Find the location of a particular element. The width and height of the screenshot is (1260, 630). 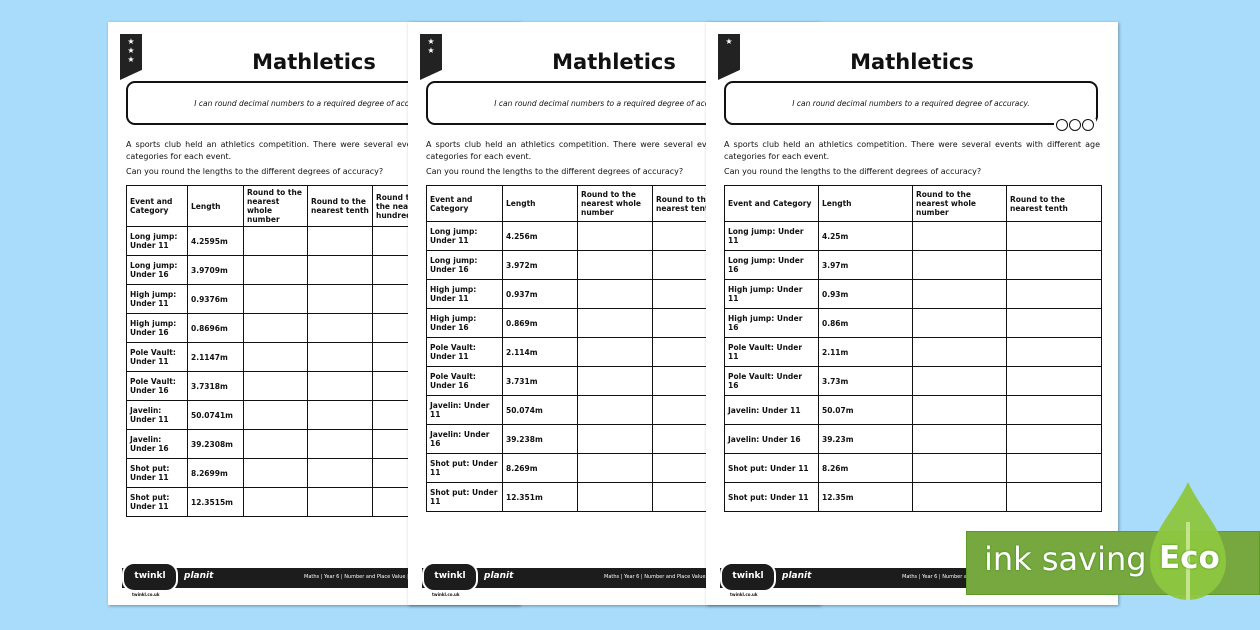

length-cell: 0.86m is located at coordinates (865, 323).